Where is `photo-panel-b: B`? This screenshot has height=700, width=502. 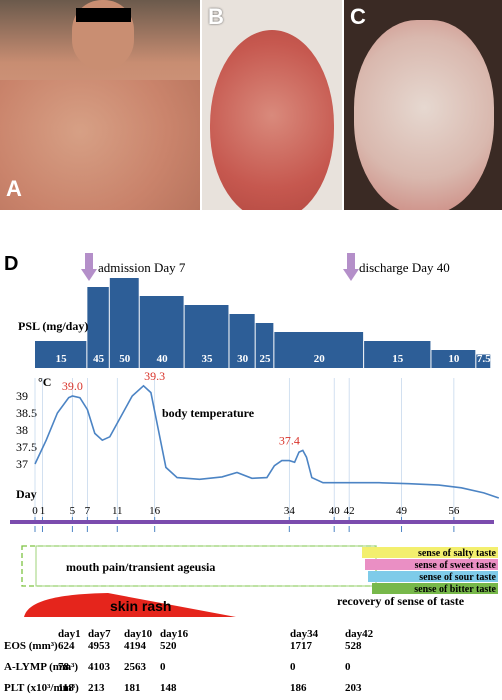
photo-panel-b: B is located at coordinates (272, 105).